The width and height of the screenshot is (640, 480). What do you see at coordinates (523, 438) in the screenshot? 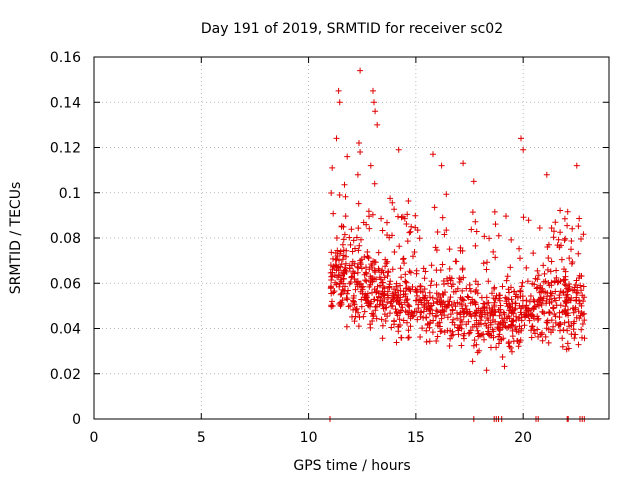
I see `x-tick-label: 20` at bounding box center [523, 438].